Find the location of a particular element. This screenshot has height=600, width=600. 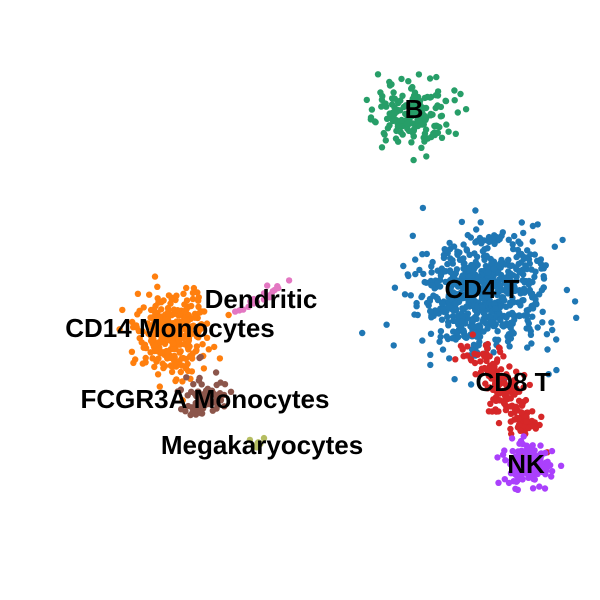

point-megakaryocytes is located at coordinates (256, 446).